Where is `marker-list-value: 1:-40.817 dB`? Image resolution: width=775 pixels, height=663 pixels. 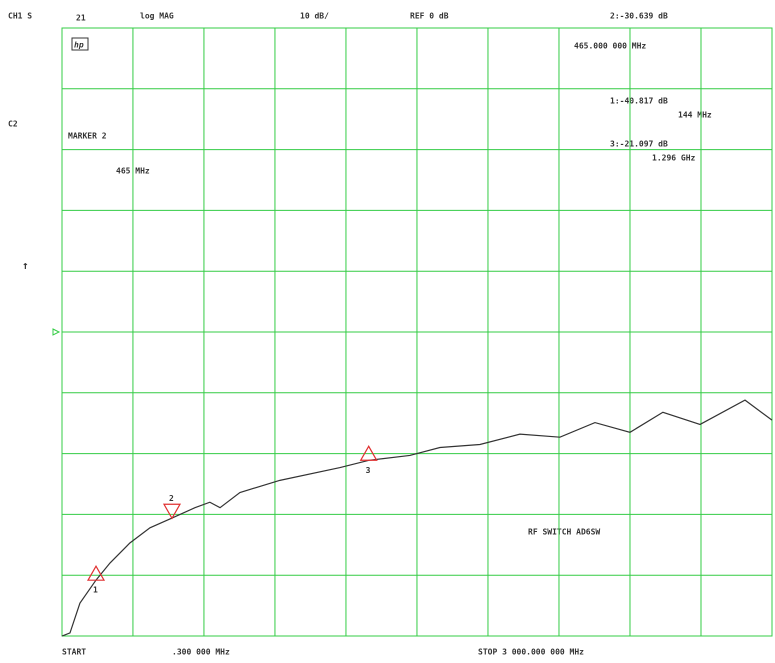
marker-list-value: 1:-40.817 dB is located at coordinates (639, 101).